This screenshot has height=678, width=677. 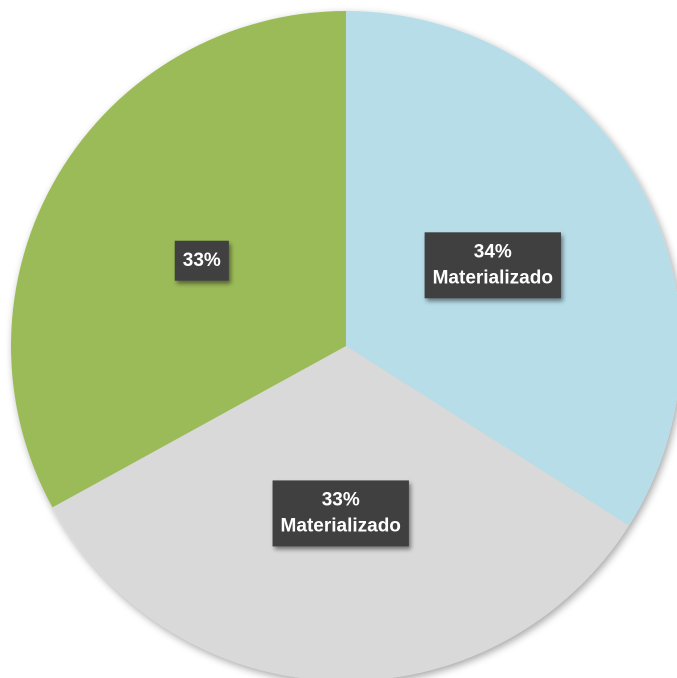 I want to click on data-label: 33% Materializado, so click(x=340, y=513).